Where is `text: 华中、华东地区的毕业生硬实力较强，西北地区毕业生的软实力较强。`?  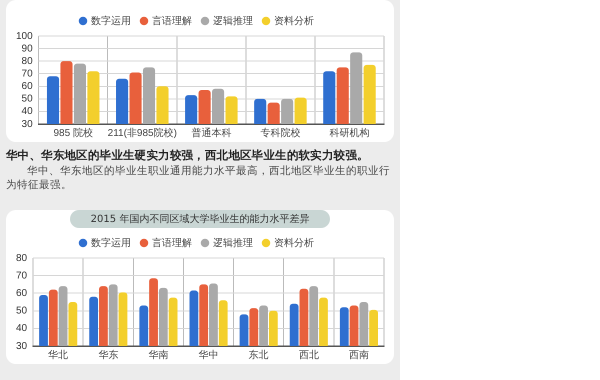
text: 华中、华东地区的毕业生硬实力较强，西北地区毕业生的软实力较强。 is located at coordinates (188, 155).